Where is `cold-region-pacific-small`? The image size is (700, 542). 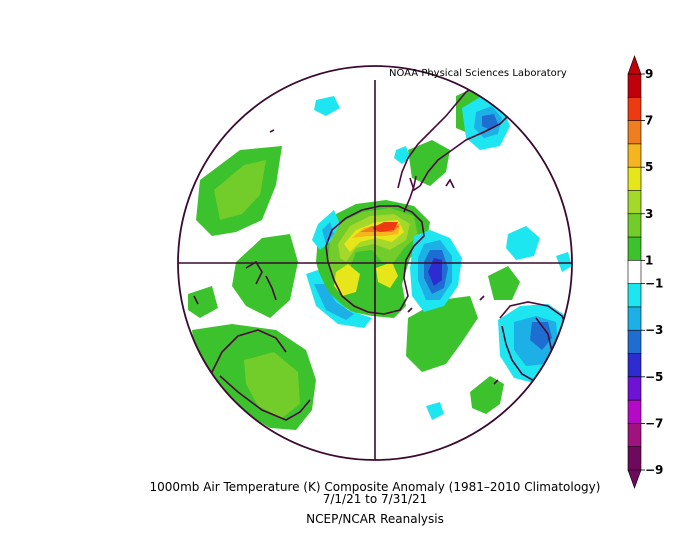
cold-region-pacific-small is located at coordinates (327, 106).